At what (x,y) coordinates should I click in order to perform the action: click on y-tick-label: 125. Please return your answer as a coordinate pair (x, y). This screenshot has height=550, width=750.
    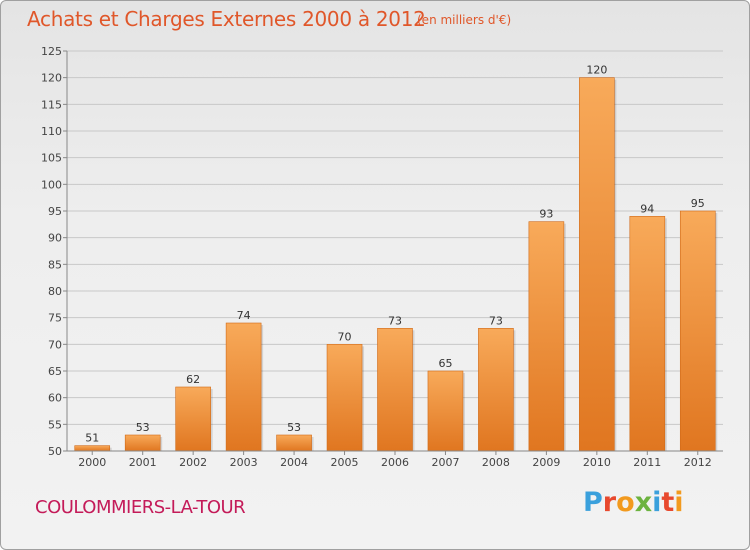
    Looking at the image, I should click on (51, 51).